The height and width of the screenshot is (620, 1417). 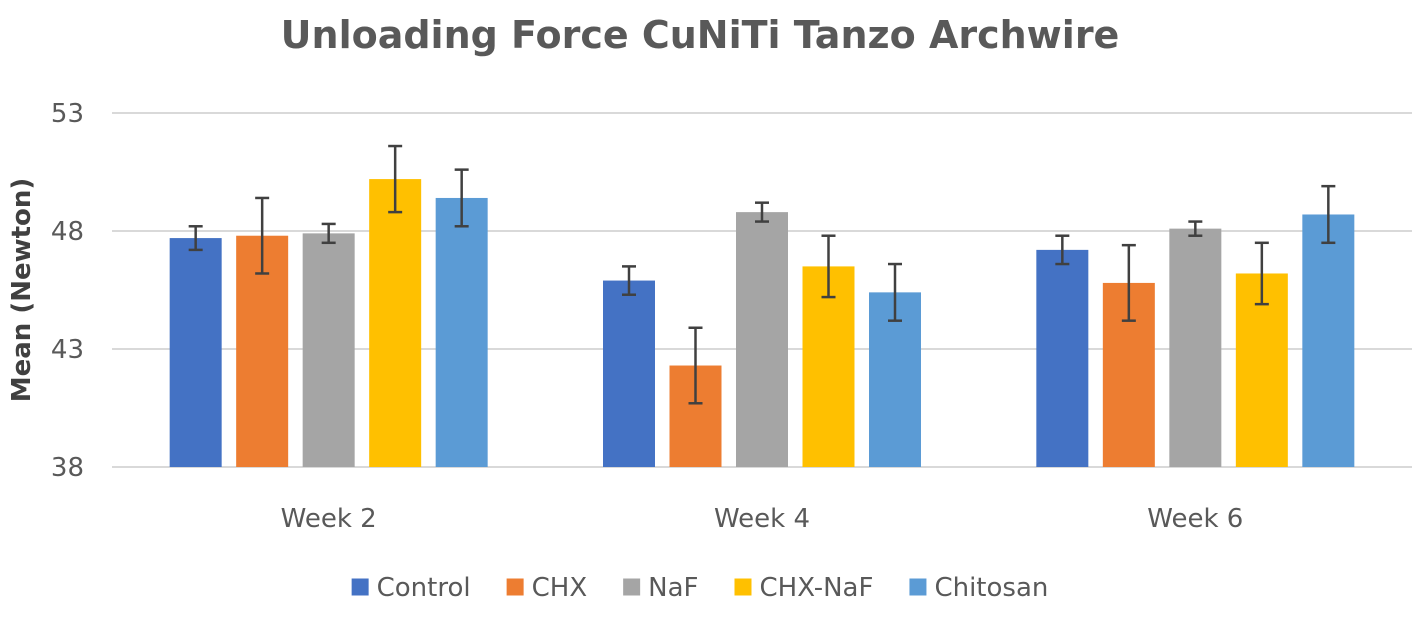 What do you see at coordinates (22, 290) in the screenshot?
I see `y-axis-label: Mean (Newton)` at bounding box center [22, 290].